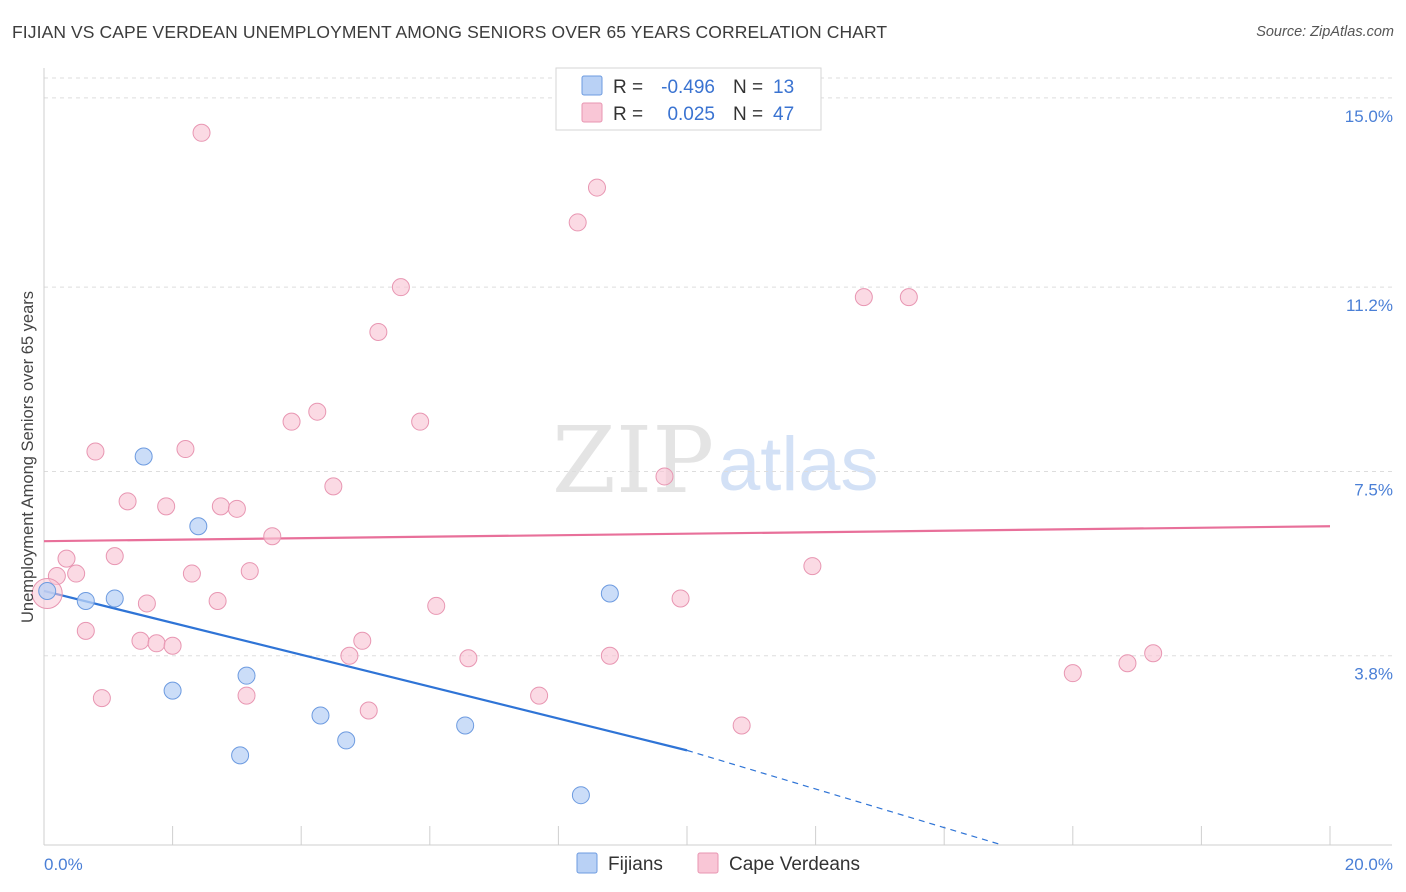  What do you see at coordinates (708, 863) in the screenshot?
I see `bottom-legend-swatch-cape-verdeans` at bounding box center [708, 863].